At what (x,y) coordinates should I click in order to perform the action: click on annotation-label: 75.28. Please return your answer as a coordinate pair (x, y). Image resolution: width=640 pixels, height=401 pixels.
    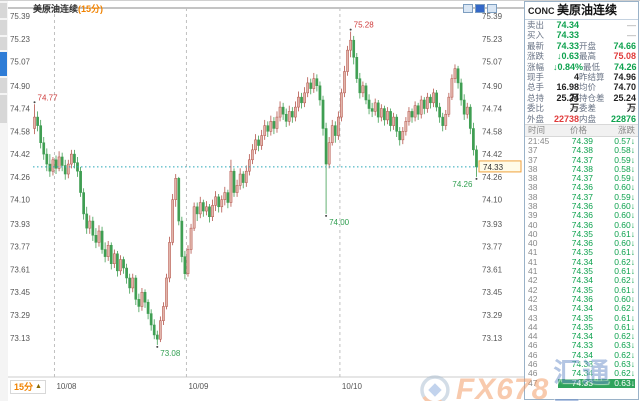
    Looking at the image, I should click on (364, 25).